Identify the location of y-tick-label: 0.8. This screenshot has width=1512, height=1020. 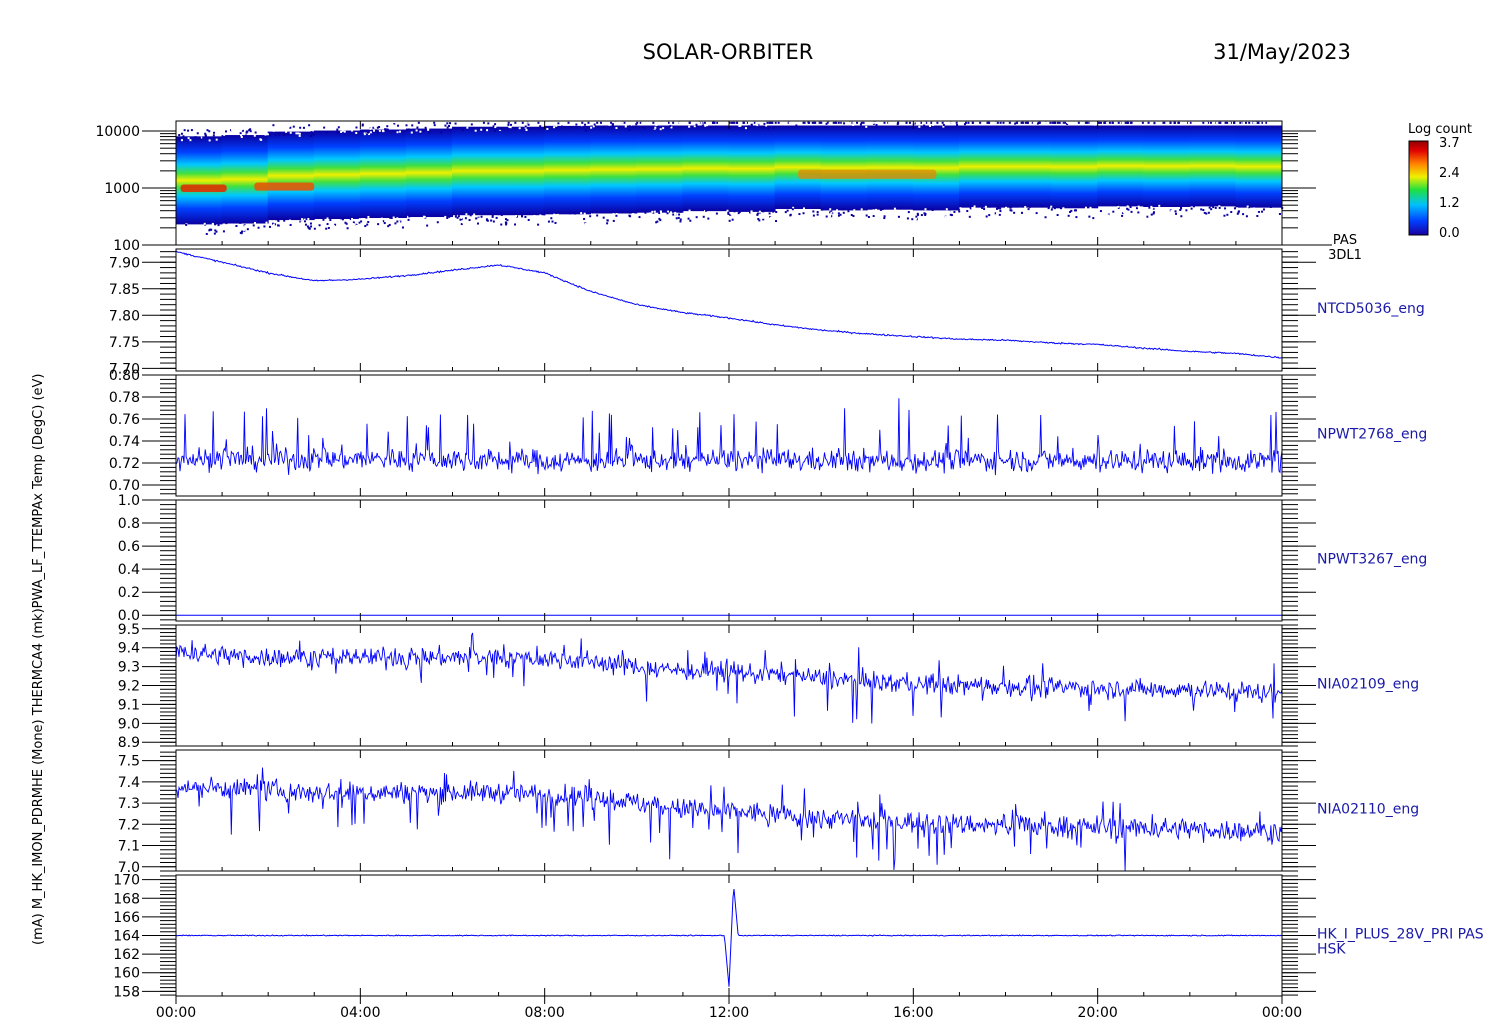
(129, 524).